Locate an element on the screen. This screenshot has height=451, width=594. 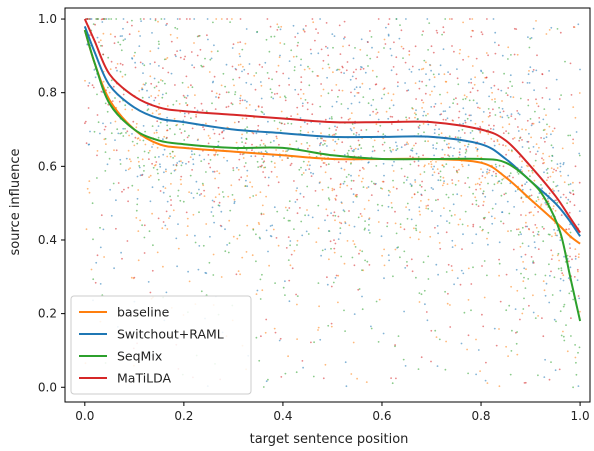
x-axis-label: target sentence position is located at coordinates (329, 439).